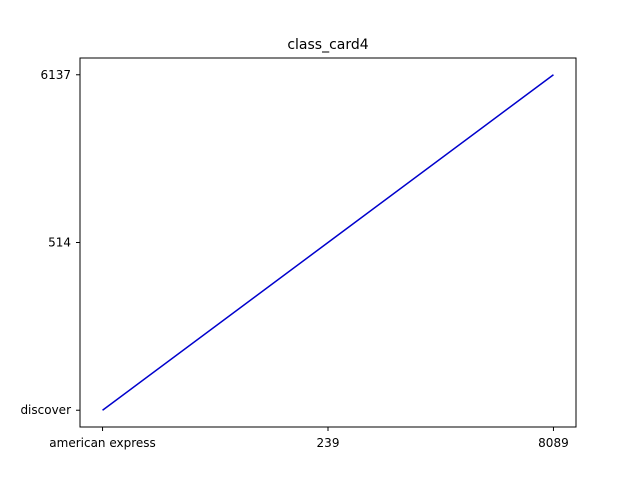 Image resolution: width=640 pixels, height=480 pixels. What do you see at coordinates (328, 443) in the screenshot?
I see `x-tick-label: 239` at bounding box center [328, 443].